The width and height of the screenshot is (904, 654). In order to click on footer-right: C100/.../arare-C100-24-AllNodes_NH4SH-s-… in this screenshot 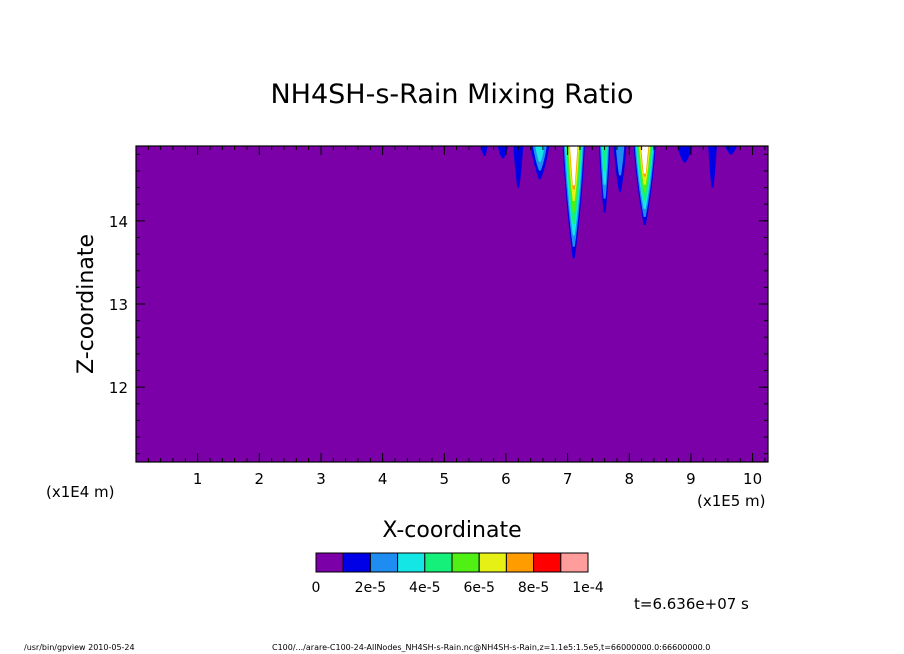, I will do `click(491, 647)`.